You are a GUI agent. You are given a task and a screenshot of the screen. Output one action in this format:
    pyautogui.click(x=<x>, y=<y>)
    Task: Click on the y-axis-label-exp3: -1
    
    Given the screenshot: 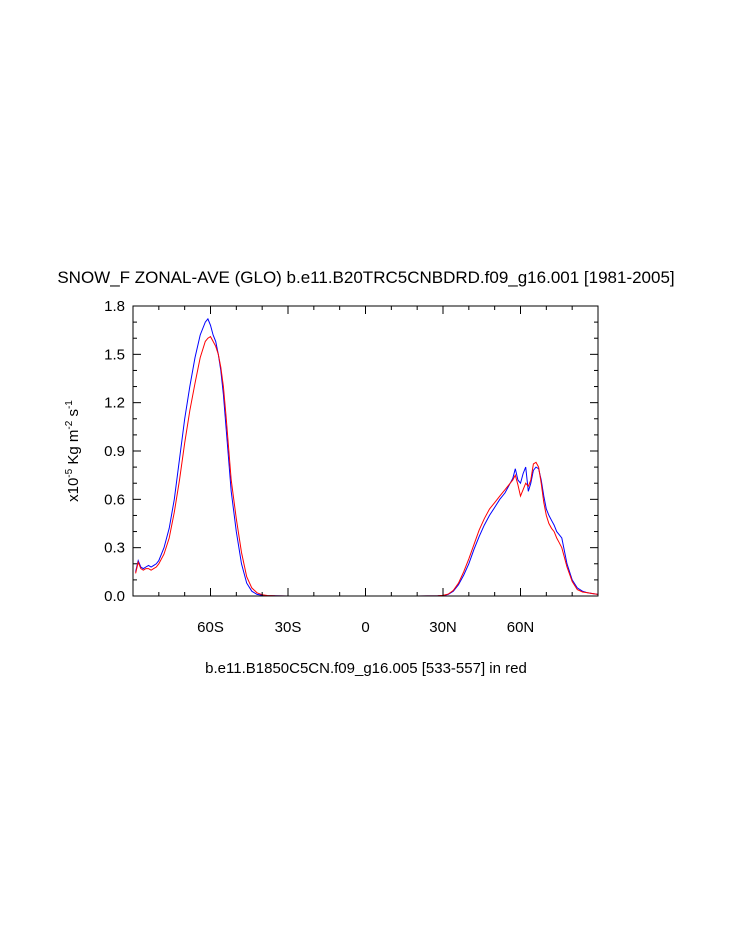 What is the action you would take?
    pyautogui.click(x=69, y=404)
    